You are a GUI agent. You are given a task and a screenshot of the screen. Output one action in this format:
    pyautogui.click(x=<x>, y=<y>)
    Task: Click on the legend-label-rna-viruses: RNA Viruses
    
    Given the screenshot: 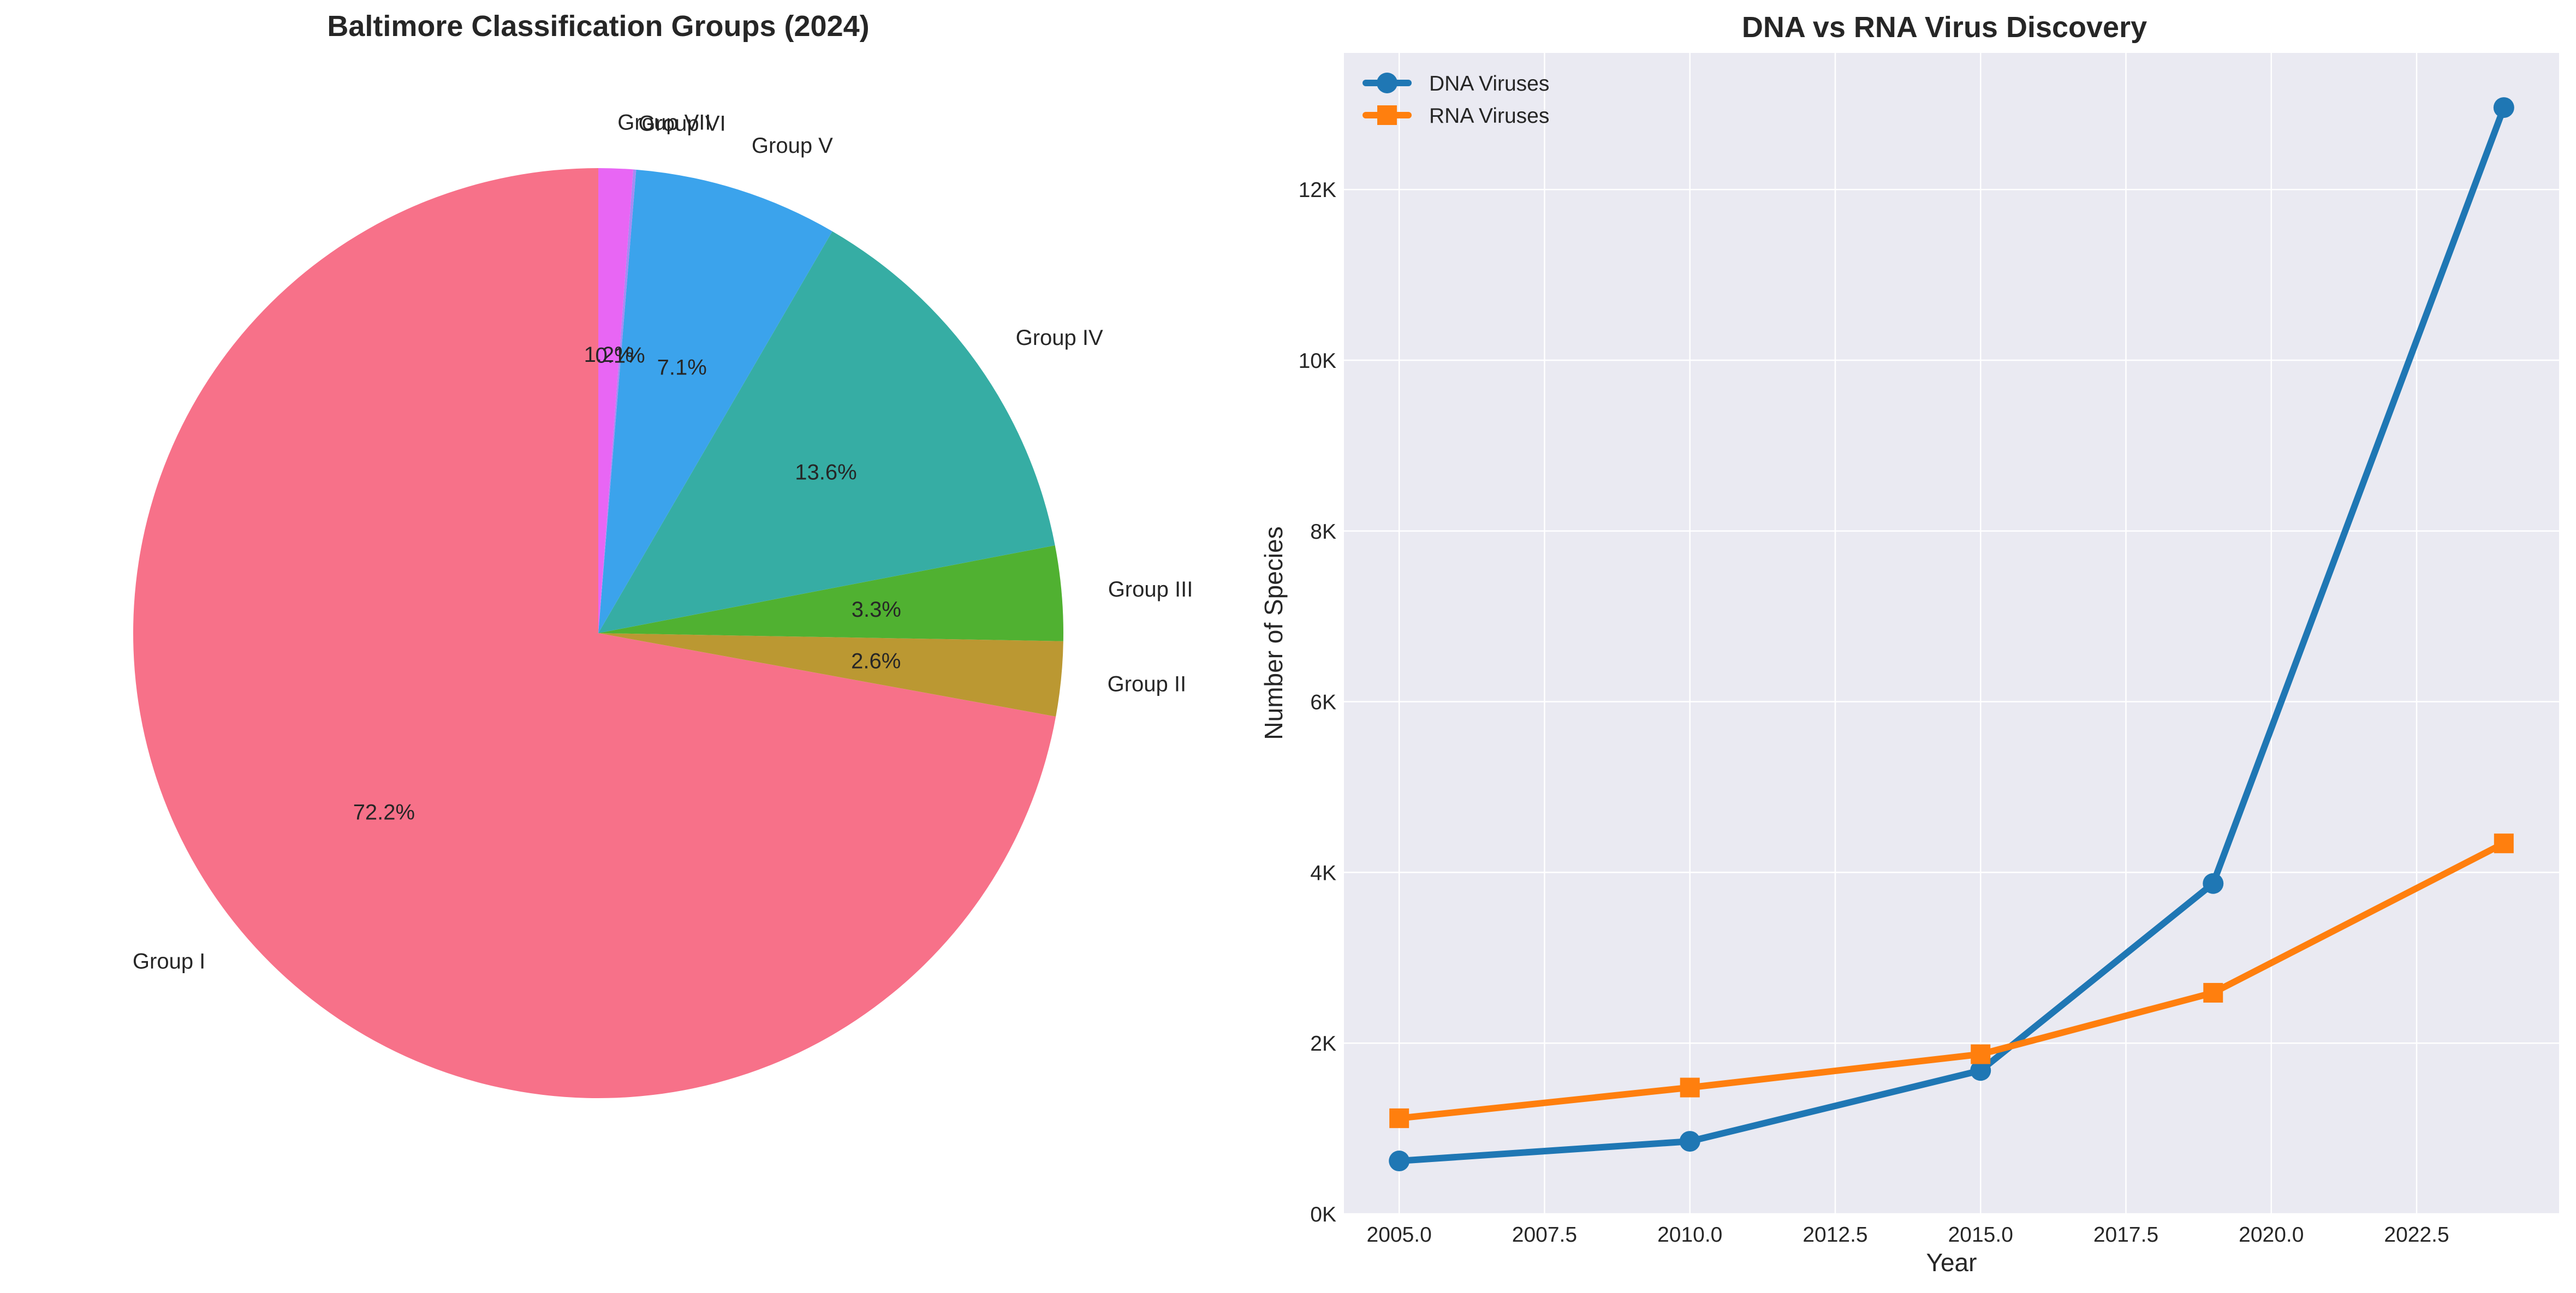 What is the action you would take?
    pyautogui.click(x=1489, y=116)
    